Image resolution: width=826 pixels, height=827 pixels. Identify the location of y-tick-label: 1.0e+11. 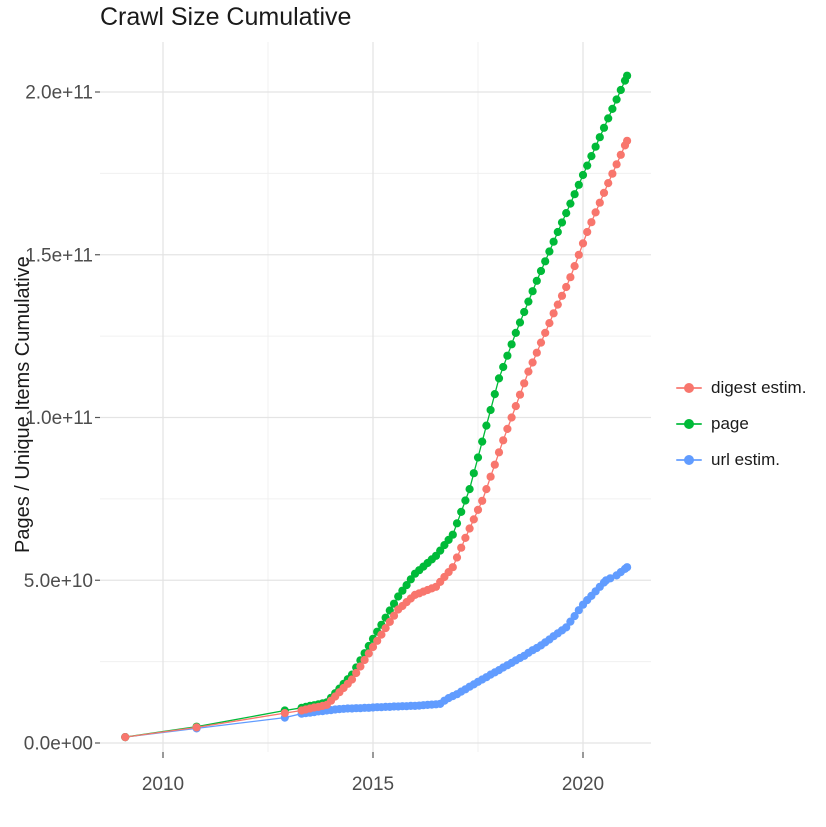
(59, 418).